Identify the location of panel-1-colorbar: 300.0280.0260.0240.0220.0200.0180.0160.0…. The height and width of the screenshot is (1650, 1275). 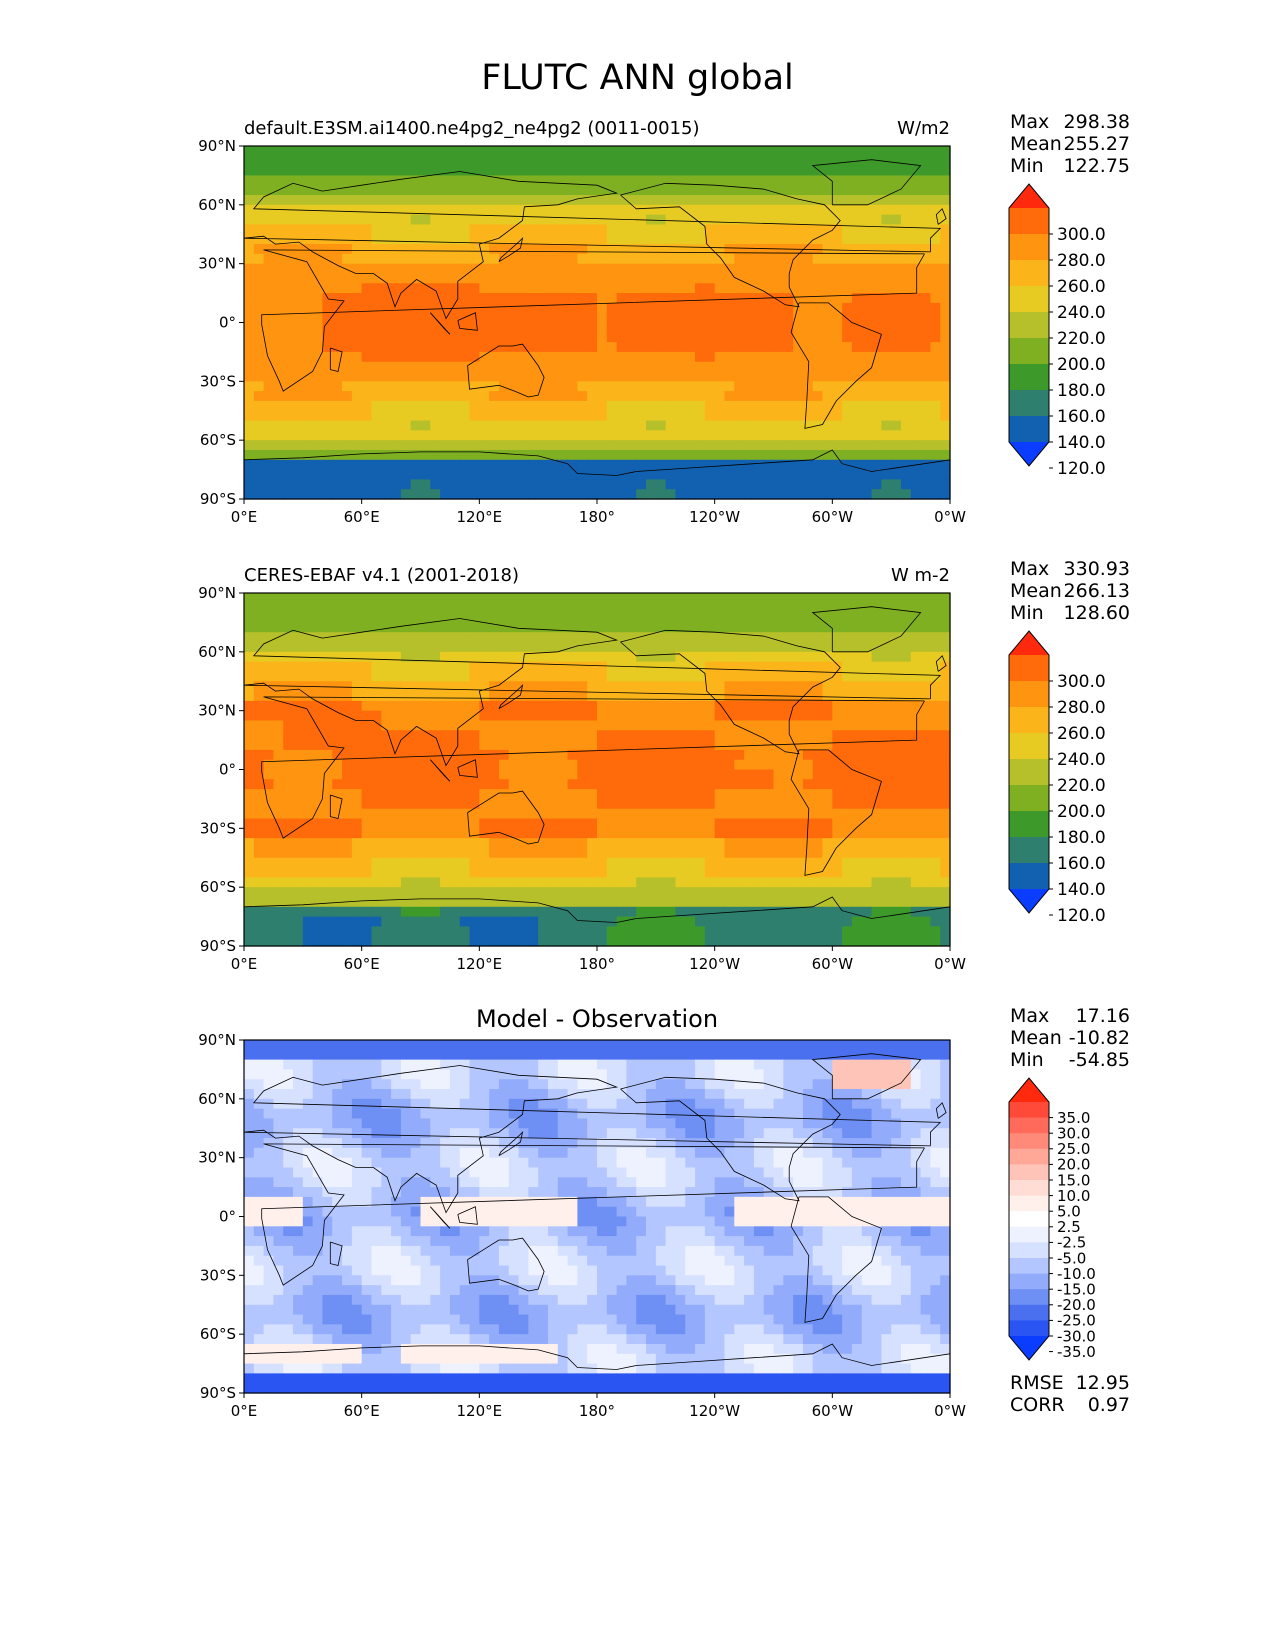
(1057, 329).